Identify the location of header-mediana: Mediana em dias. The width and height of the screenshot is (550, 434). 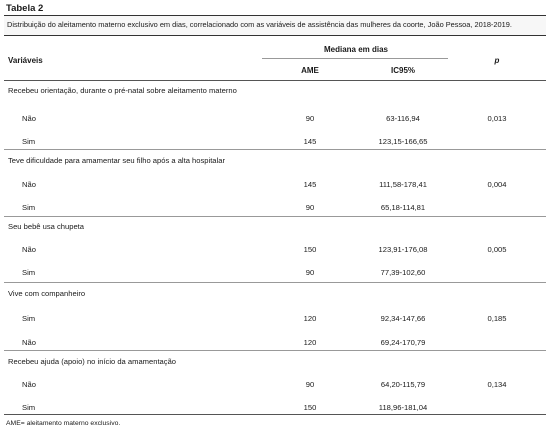
(356, 49).